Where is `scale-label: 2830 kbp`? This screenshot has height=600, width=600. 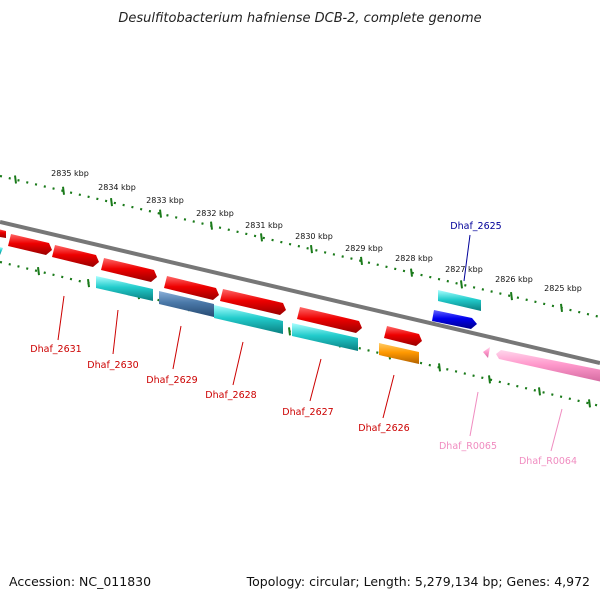
scale-label: 2830 kbp is located at coordinates (314, 236).